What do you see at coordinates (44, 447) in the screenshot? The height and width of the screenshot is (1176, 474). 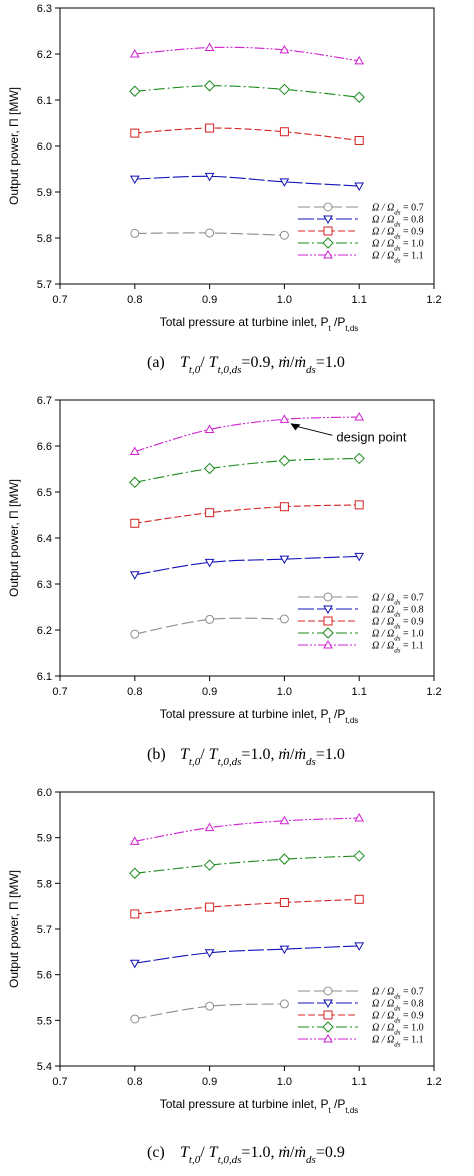 I see `y-tick-label: 6.6` at bounding box center [44, 447].